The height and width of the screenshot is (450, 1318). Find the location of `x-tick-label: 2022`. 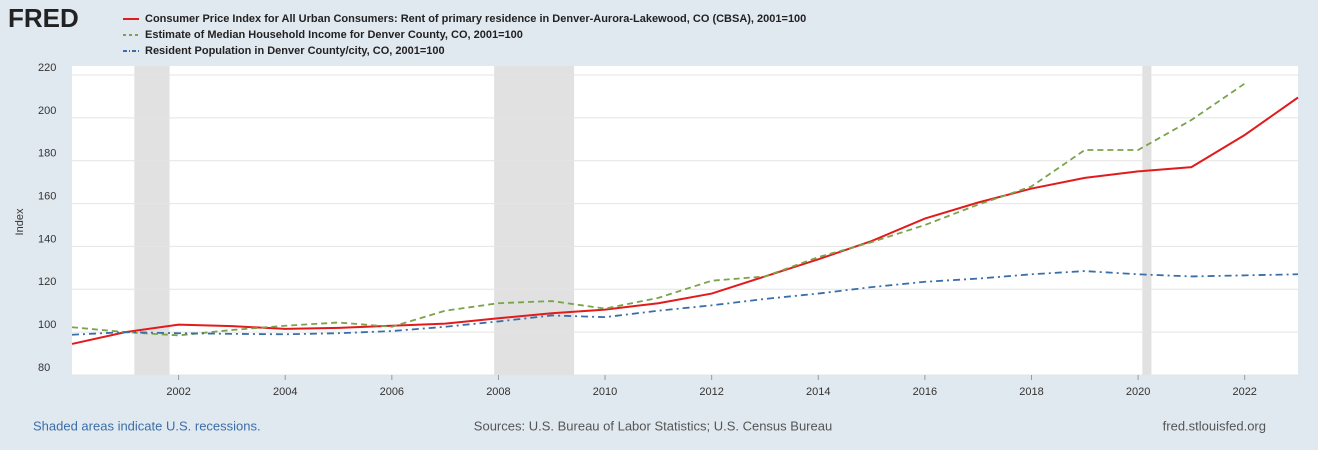

x-tick-label: 2022 is located at coordinates (1244, 392).